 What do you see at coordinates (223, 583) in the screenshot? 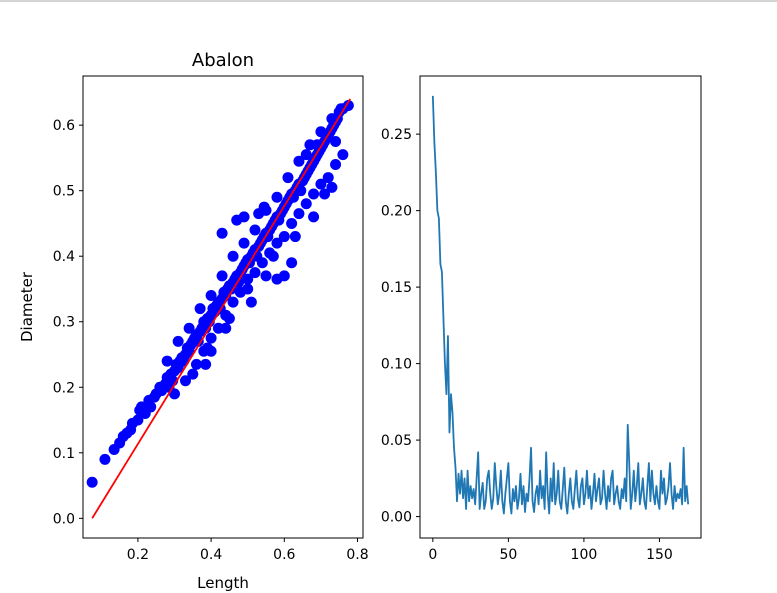
I see `left-x-axis-label: Length` at bounding box center [223, 583].